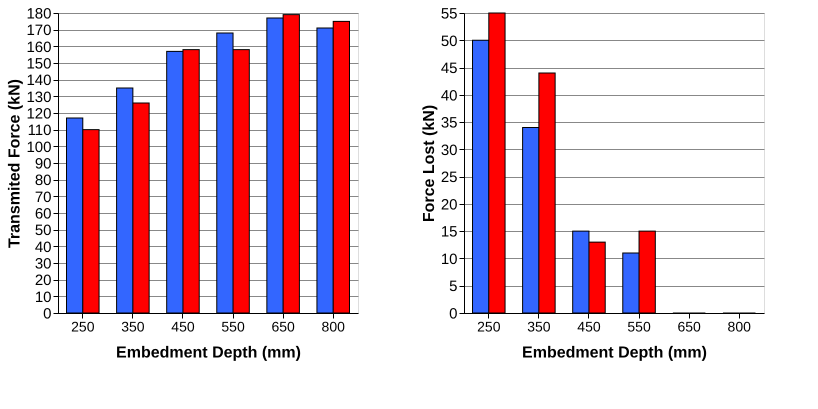  What do you see at coordinates (429, 163) in the screenshot?
I see `y-axis-title: Force Lost (kN)` at bounding box center [429, 163].